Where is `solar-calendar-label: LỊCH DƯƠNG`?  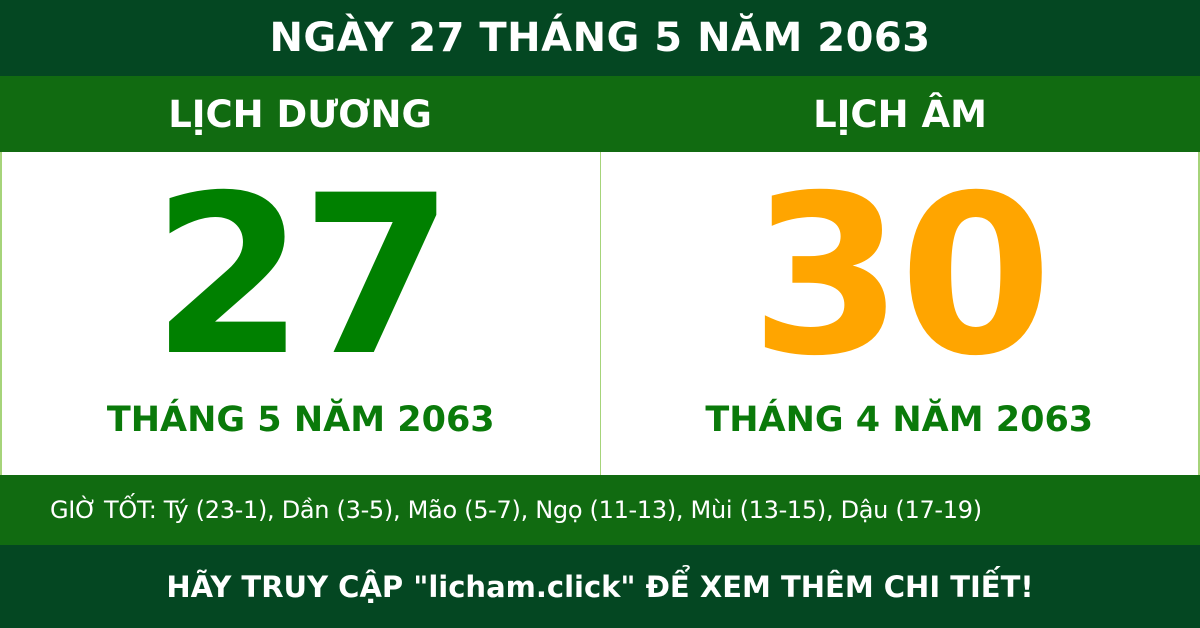
solar-calendar-label: LỊCH DƯƠNG is located at coordinates (300, 114).